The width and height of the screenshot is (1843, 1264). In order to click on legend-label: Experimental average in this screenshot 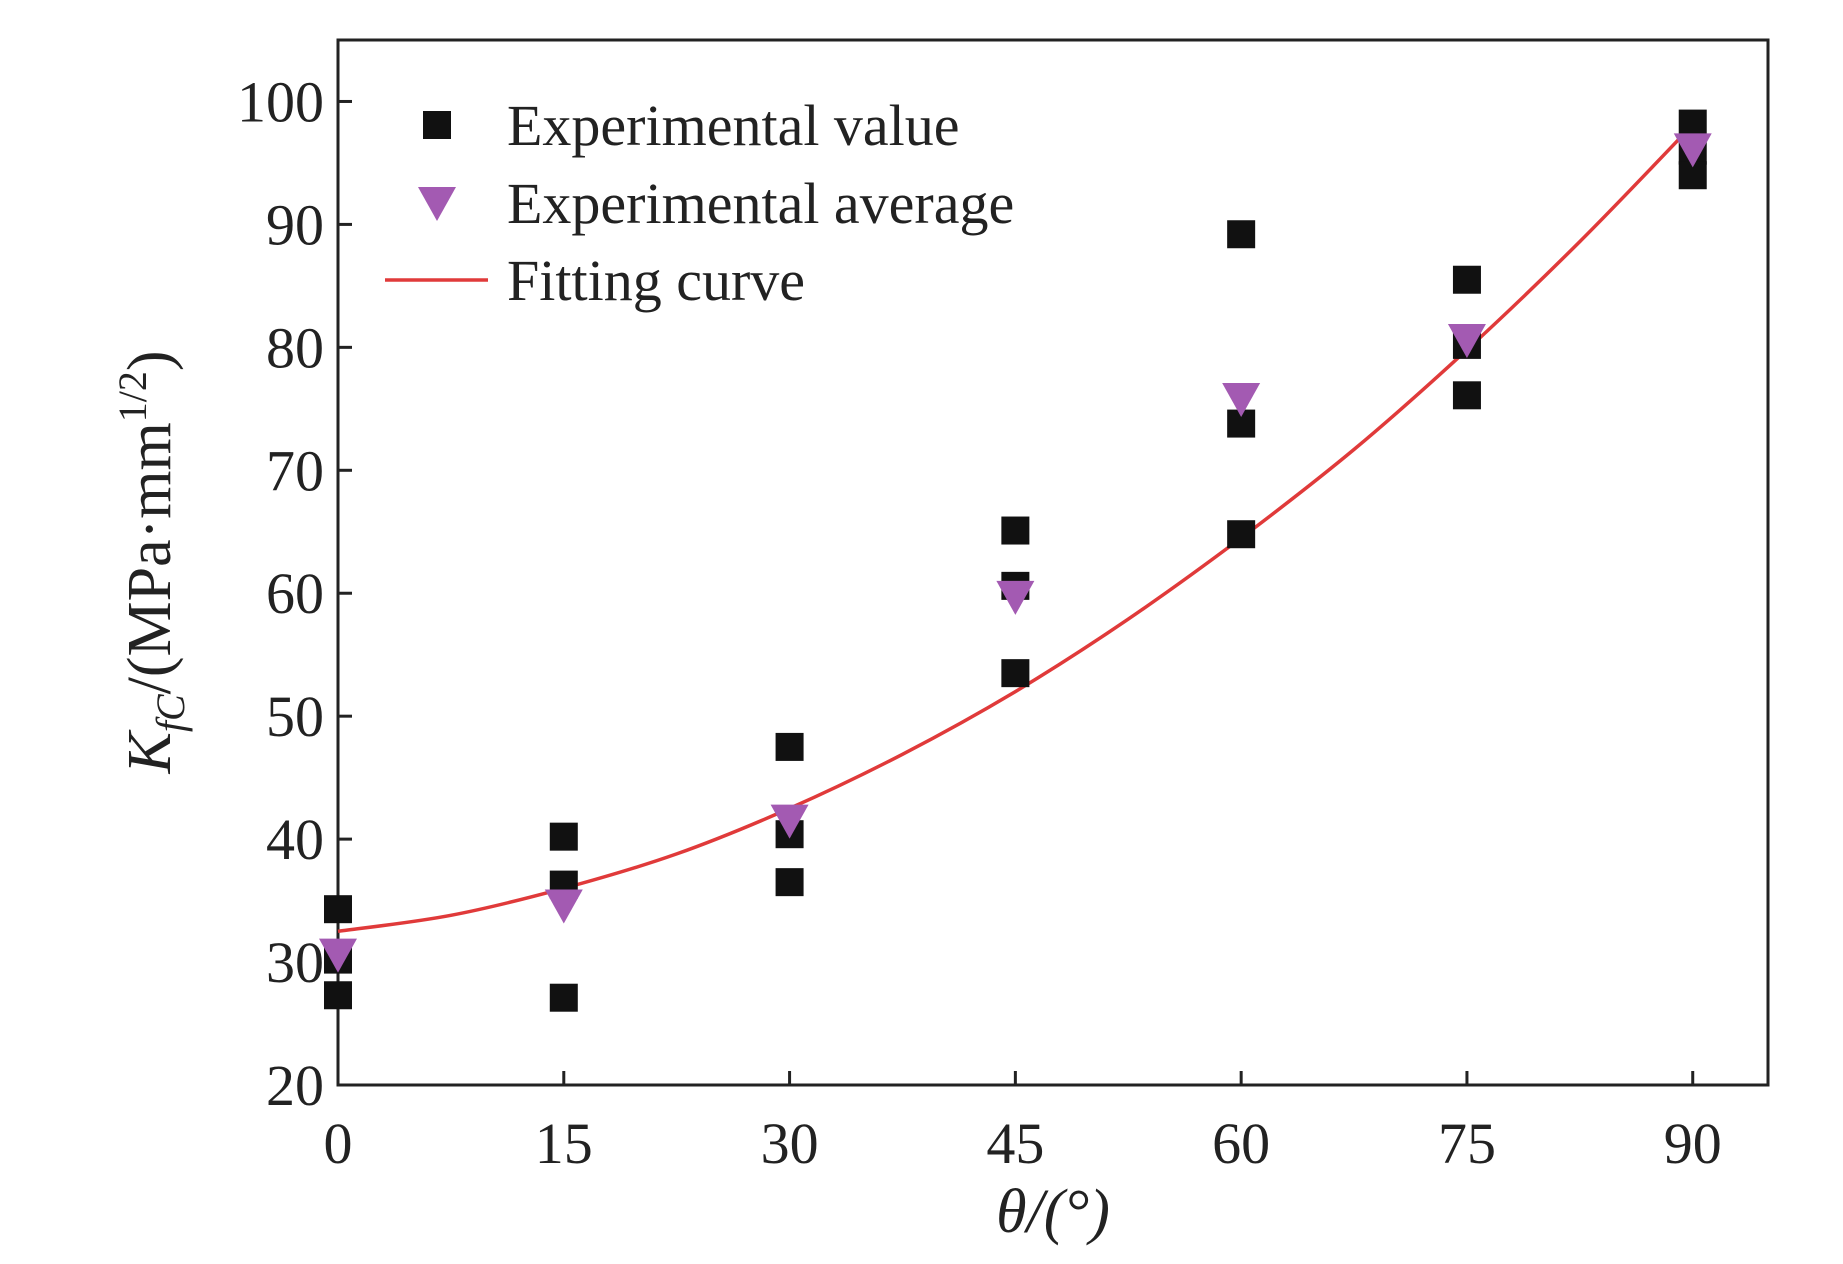, I will do `click(760, 203)`.